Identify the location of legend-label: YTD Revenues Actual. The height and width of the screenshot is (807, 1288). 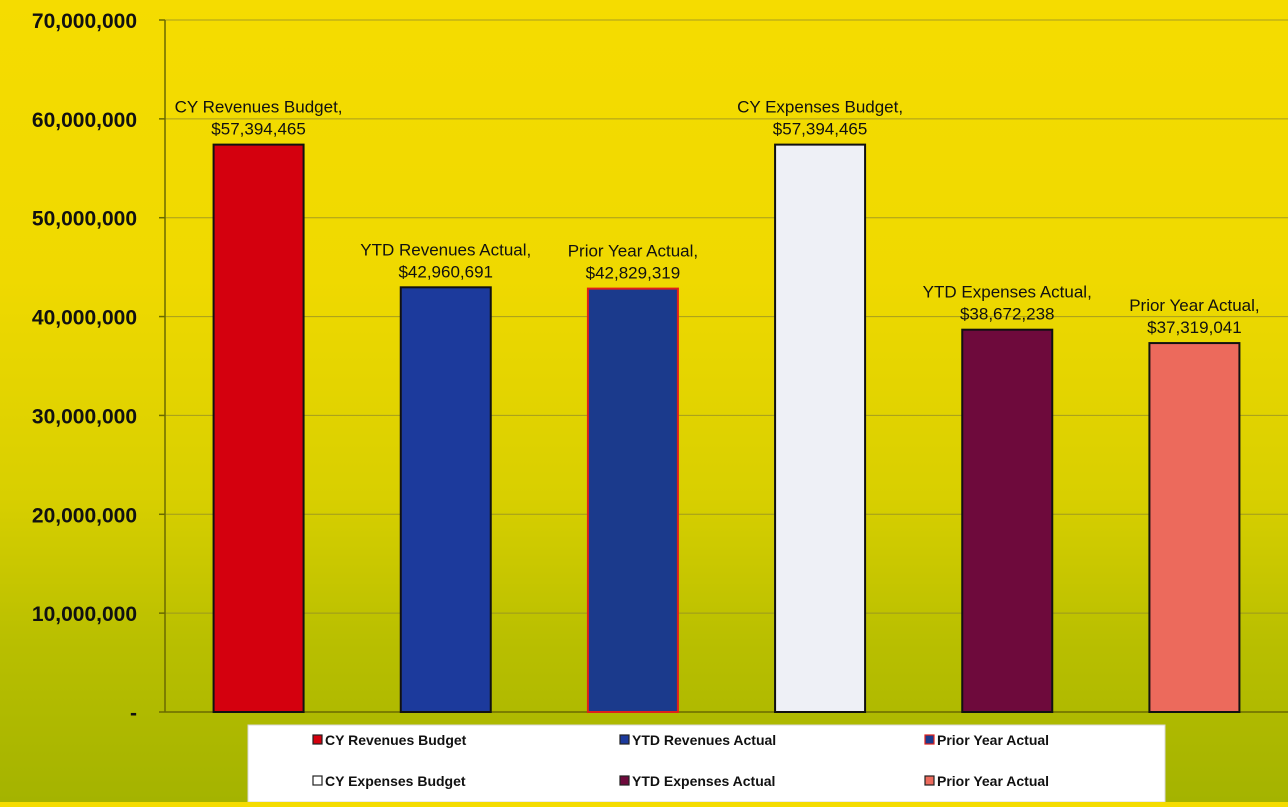
(704, 740).